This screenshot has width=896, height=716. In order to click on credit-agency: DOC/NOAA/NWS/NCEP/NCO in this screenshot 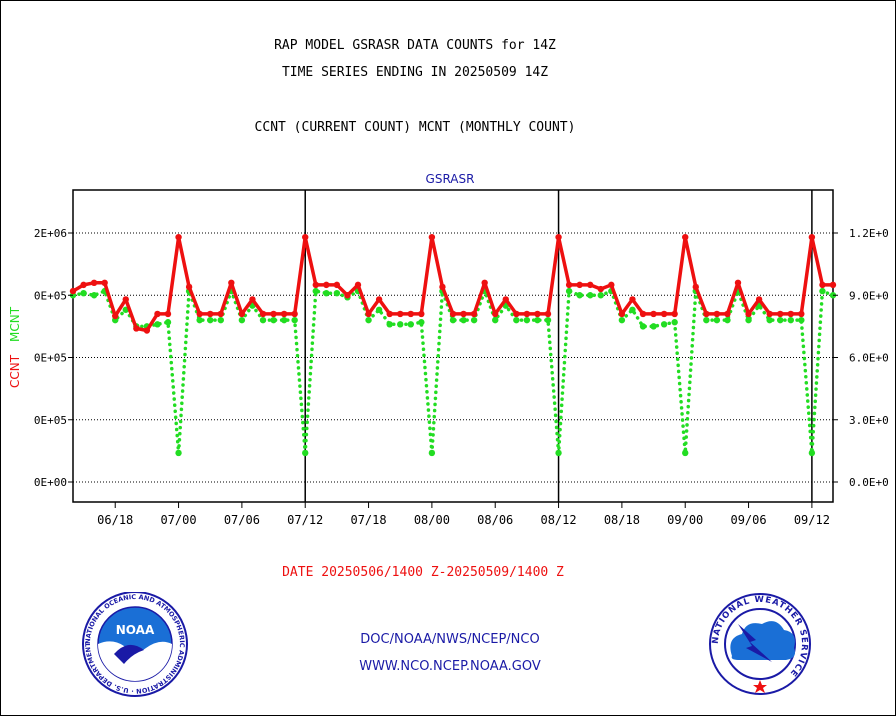, I will do `click(450, 639)`.